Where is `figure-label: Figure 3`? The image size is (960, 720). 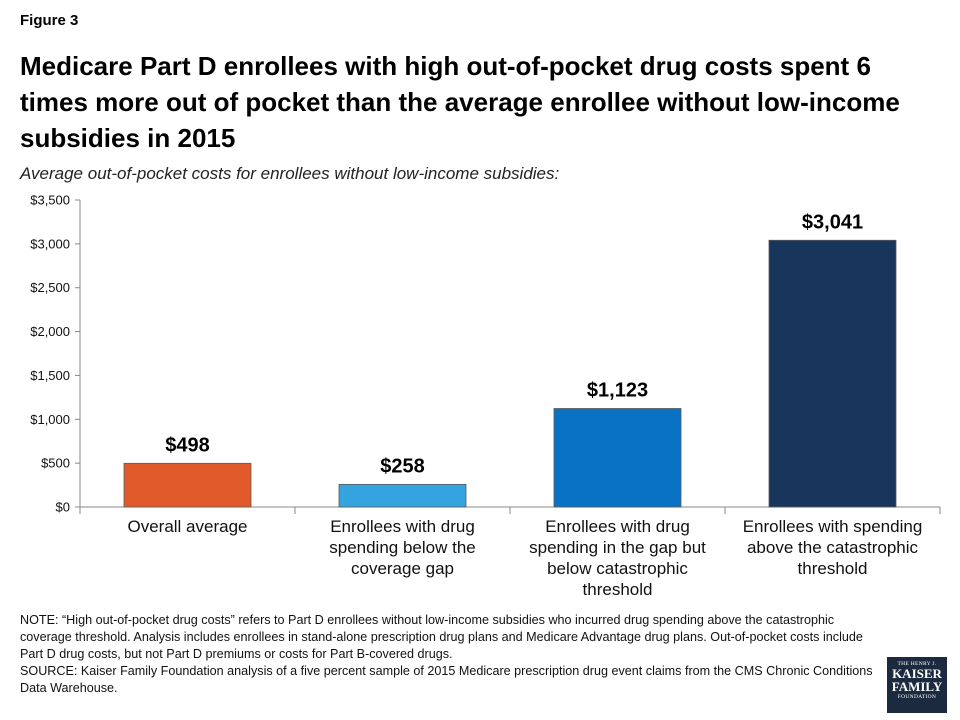
figure-label: Figure 3 is located at coordinates (49, 20).